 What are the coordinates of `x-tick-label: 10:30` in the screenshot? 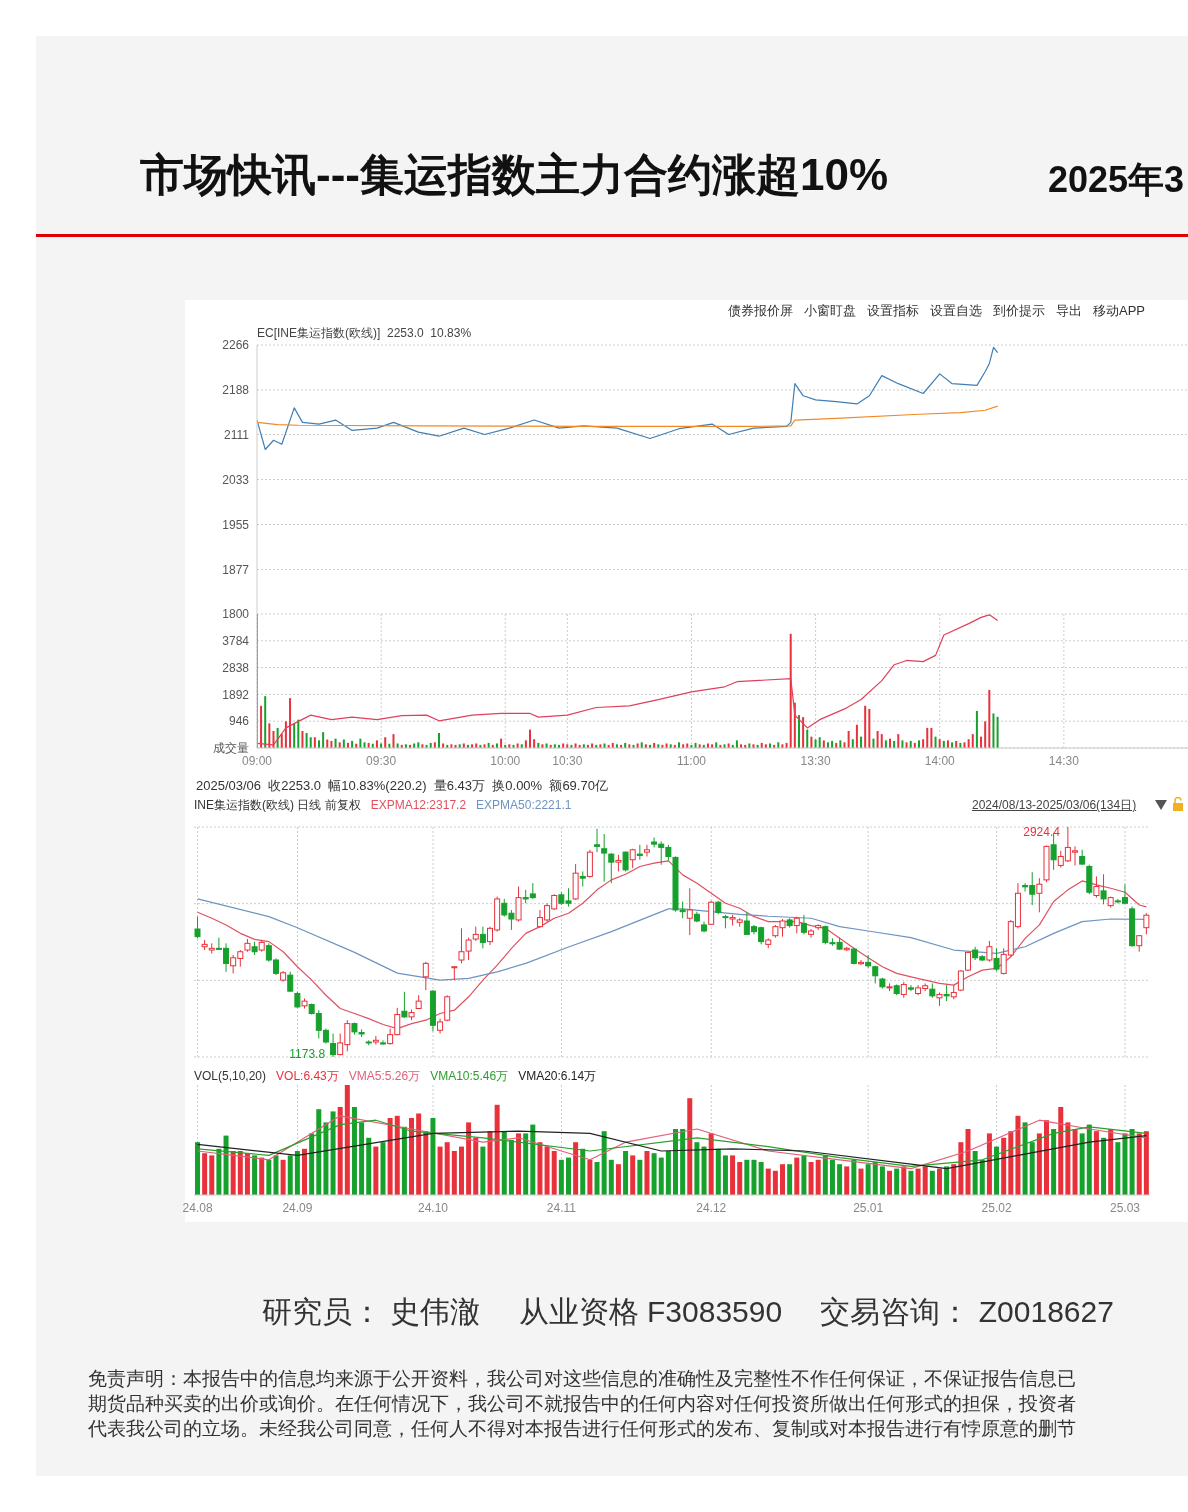 It's located at (567, 760).